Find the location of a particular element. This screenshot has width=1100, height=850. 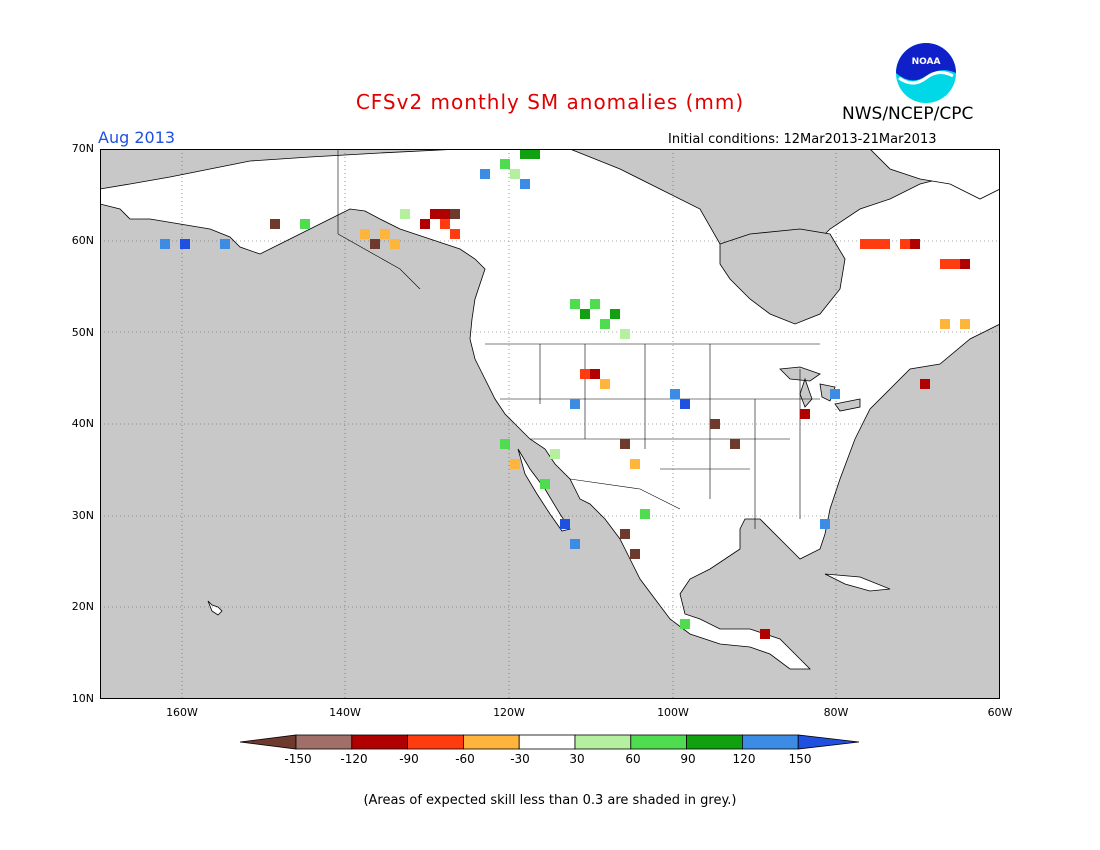

colorbar is located at coordinates (550, 742).